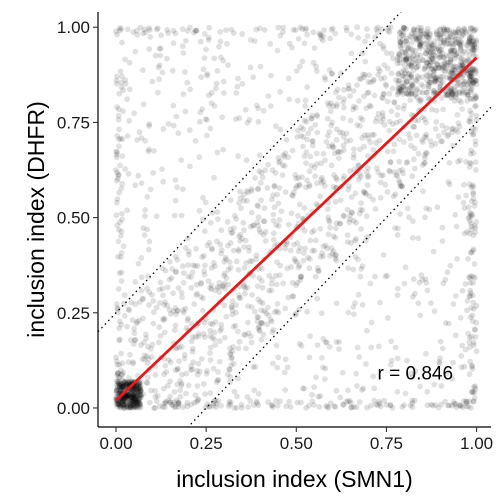 This screenshot has width=500, height=500. I want to click on y-tick-label: 0.00, so click(73, 408).